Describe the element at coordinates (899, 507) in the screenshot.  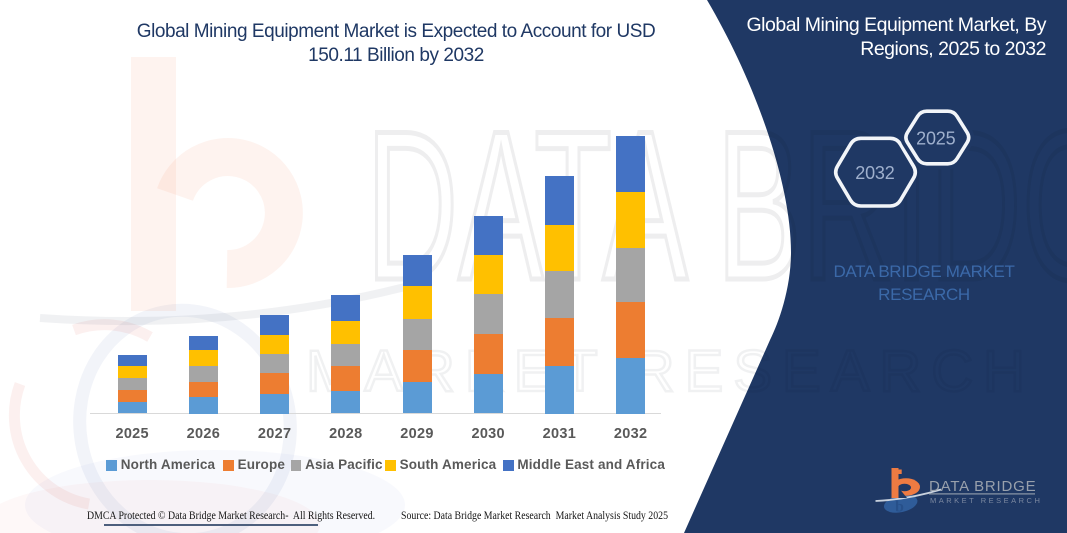
I see `svg-text: b` at that location.